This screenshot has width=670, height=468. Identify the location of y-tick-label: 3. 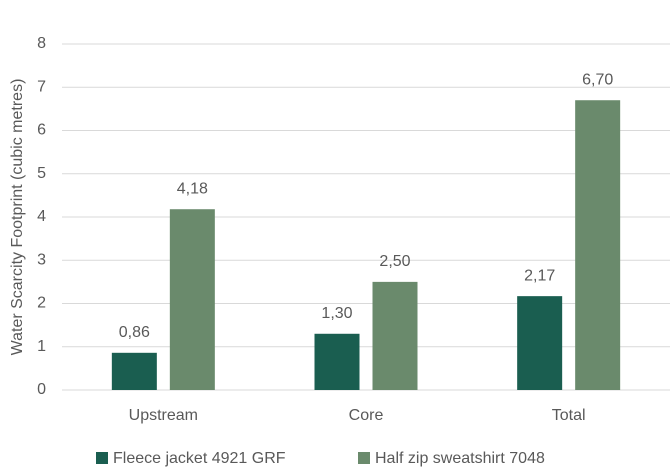
(41, 259).